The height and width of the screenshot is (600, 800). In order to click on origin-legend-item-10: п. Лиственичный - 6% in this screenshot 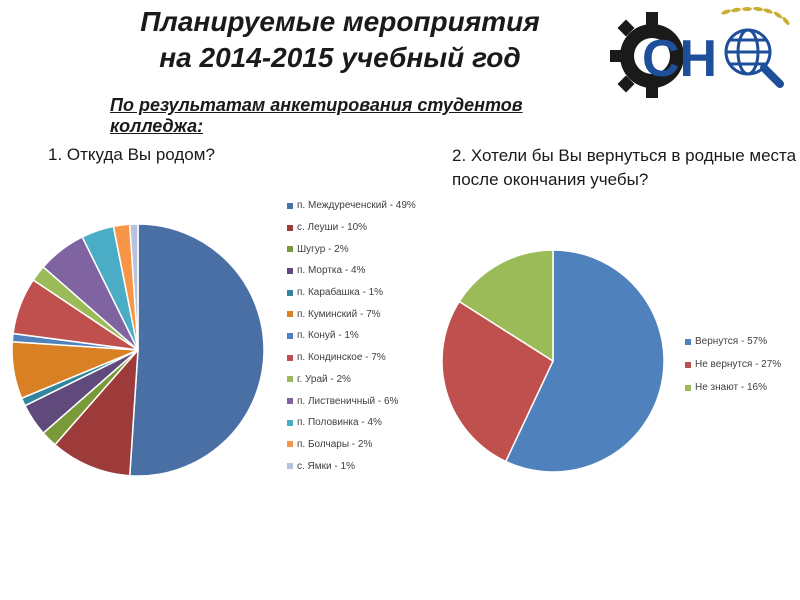, I will do `click(351, 401)`.